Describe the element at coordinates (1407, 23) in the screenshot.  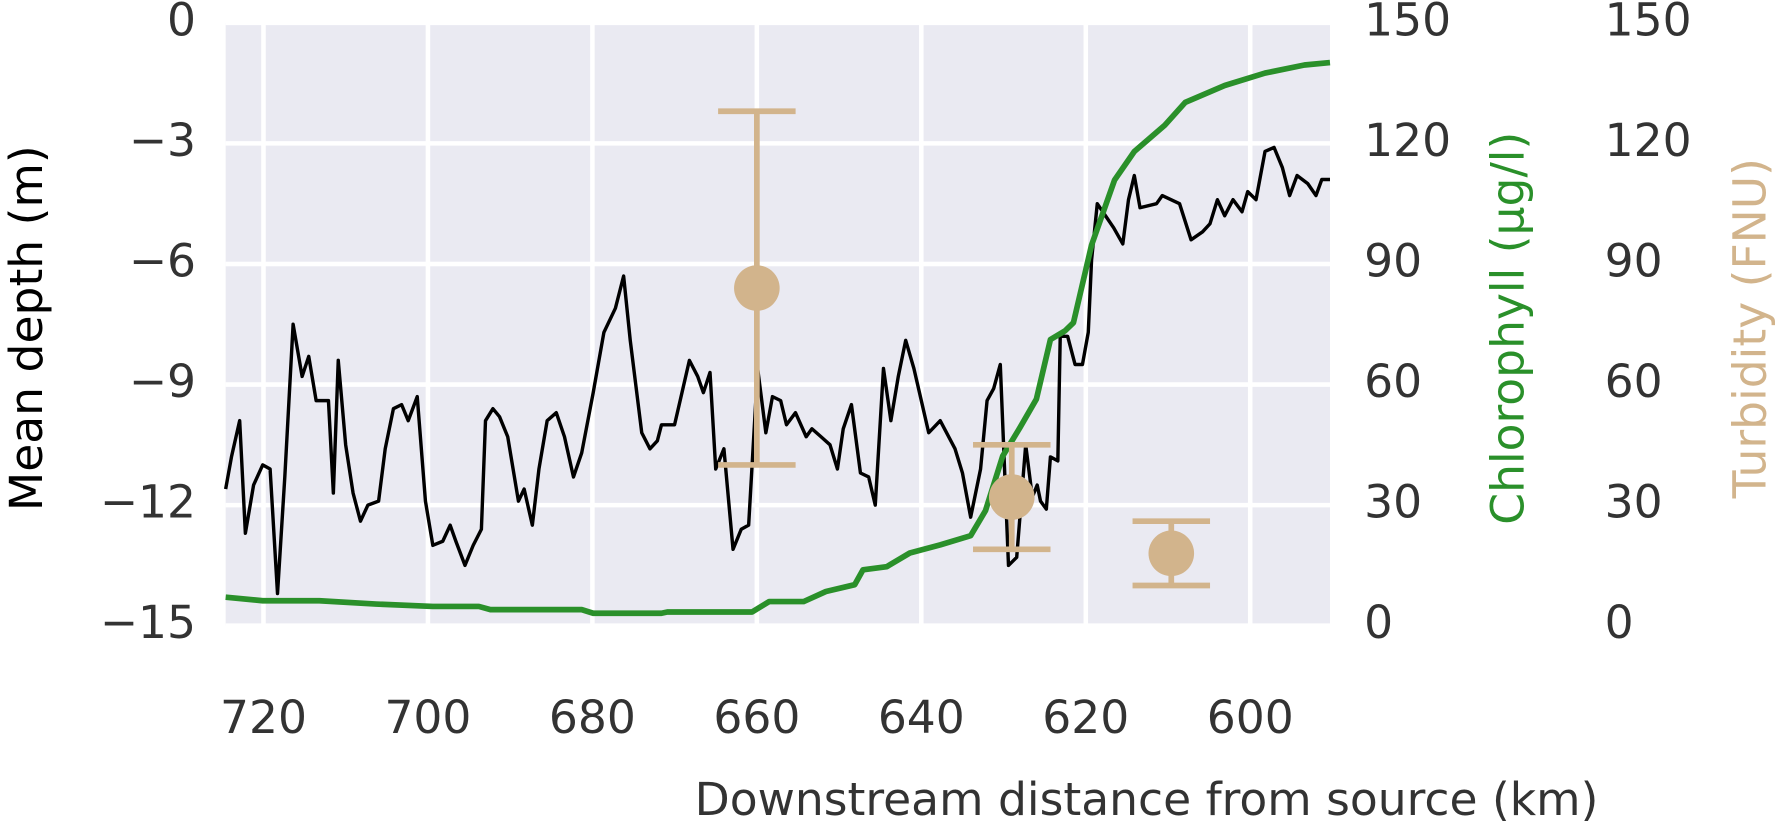
I see `y2-tick-label: 150` at that location.